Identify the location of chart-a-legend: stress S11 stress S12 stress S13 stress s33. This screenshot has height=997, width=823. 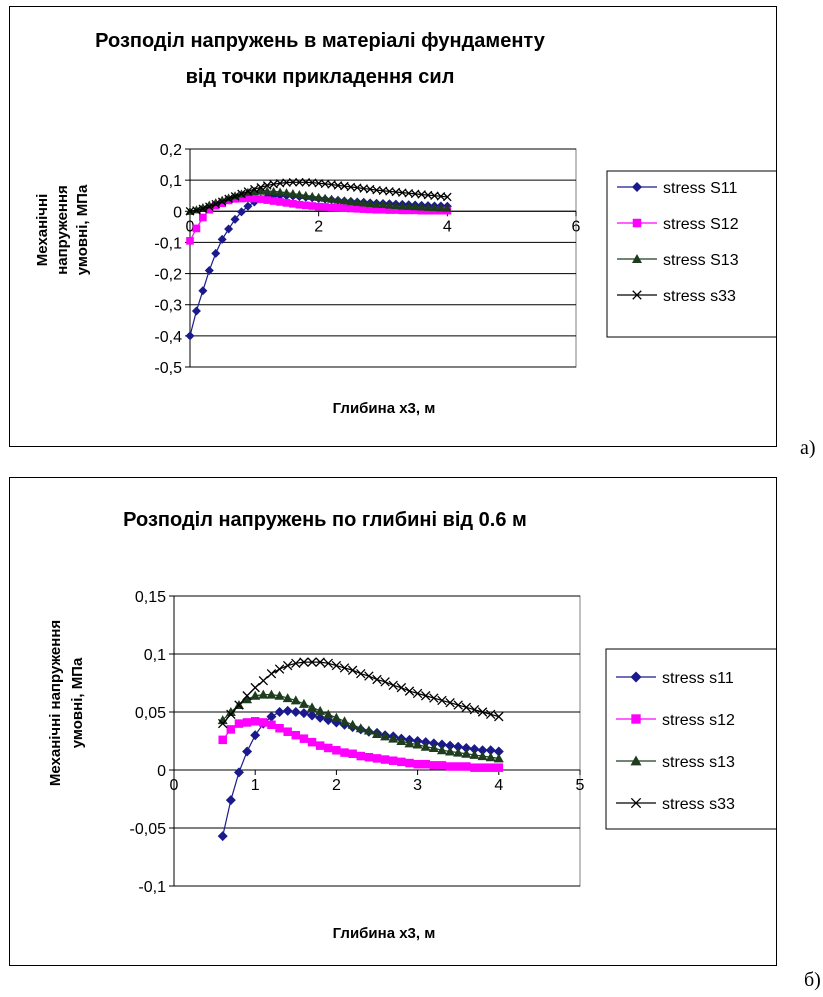
(678, 242).